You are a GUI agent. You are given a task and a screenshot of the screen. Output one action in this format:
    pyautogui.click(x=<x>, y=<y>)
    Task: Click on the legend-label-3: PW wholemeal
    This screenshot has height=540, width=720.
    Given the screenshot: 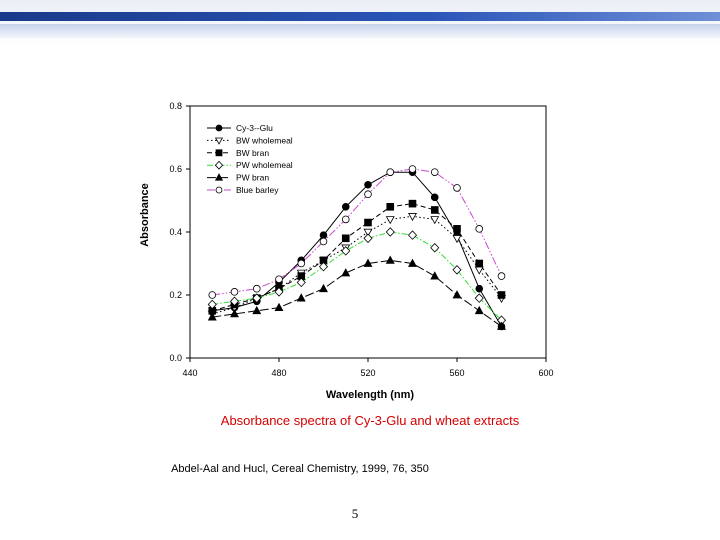 What is the action you would take?
    pyautogui.click(x=264, y=165)
    